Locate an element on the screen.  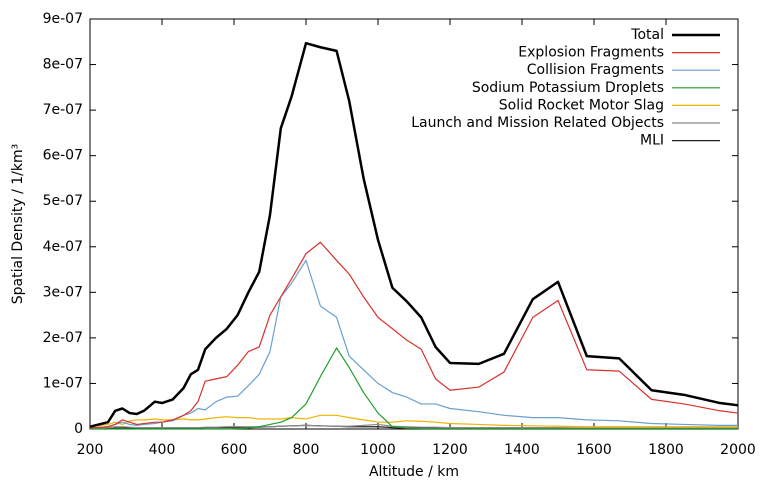
x-tick-label: 2000 is located at coordinates (738, 450).